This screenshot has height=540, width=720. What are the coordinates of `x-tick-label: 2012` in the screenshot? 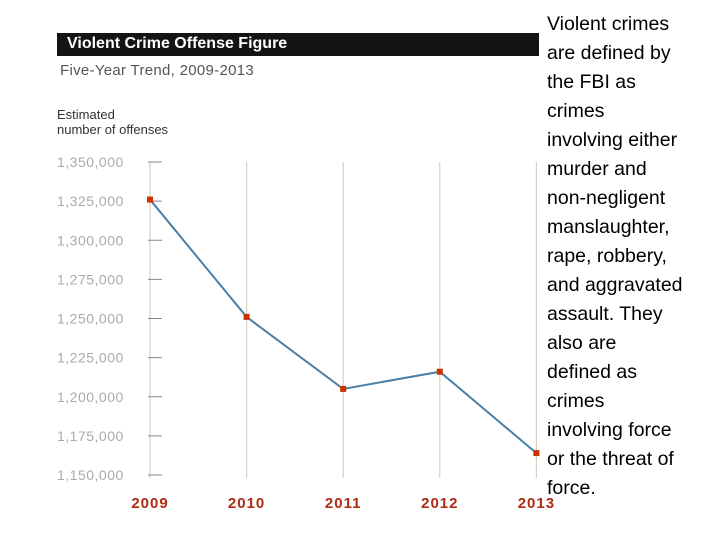 It's located at (439, 503).